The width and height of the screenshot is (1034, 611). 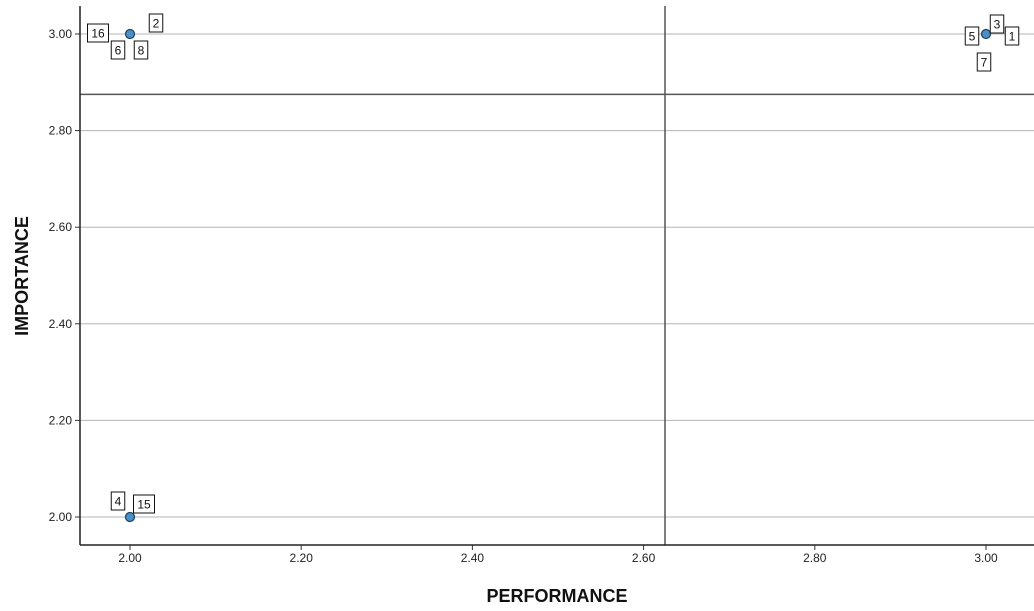 I want to click on point-label-text: 8, so click(x=141, y=51).